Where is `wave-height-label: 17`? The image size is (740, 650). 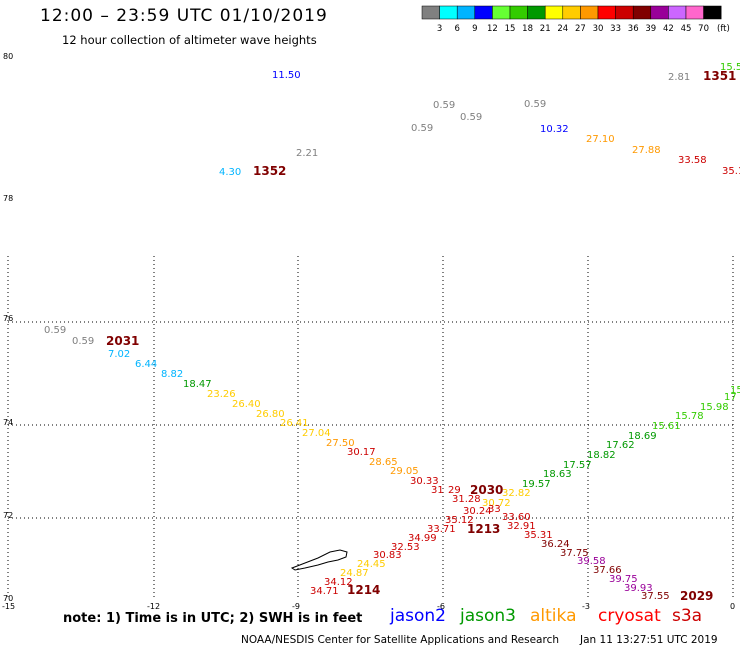
wave-height-label: 17 is located at coordinates (730, 397).